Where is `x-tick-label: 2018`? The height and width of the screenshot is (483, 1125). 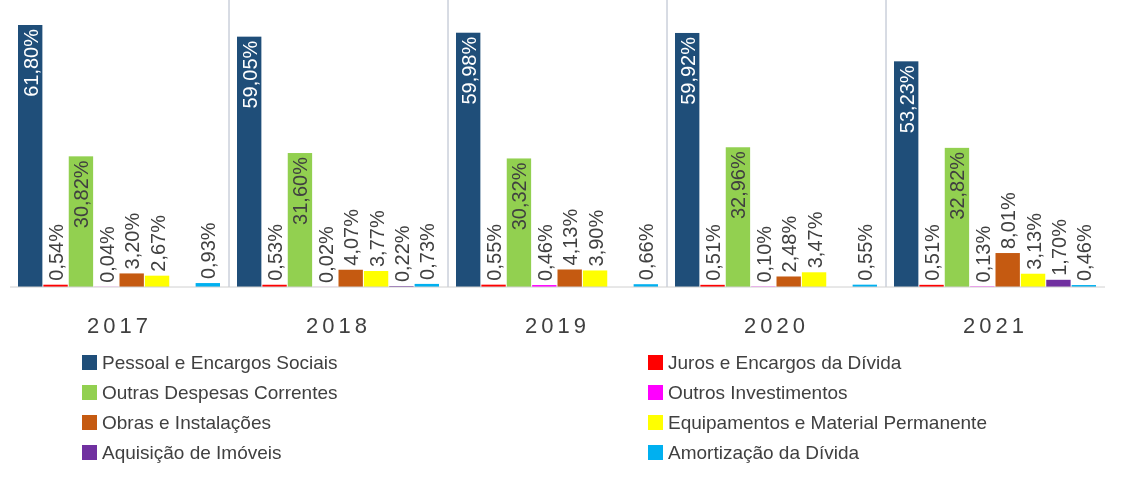 x-tick-label: 2018 is located at coordinates (338, 325).